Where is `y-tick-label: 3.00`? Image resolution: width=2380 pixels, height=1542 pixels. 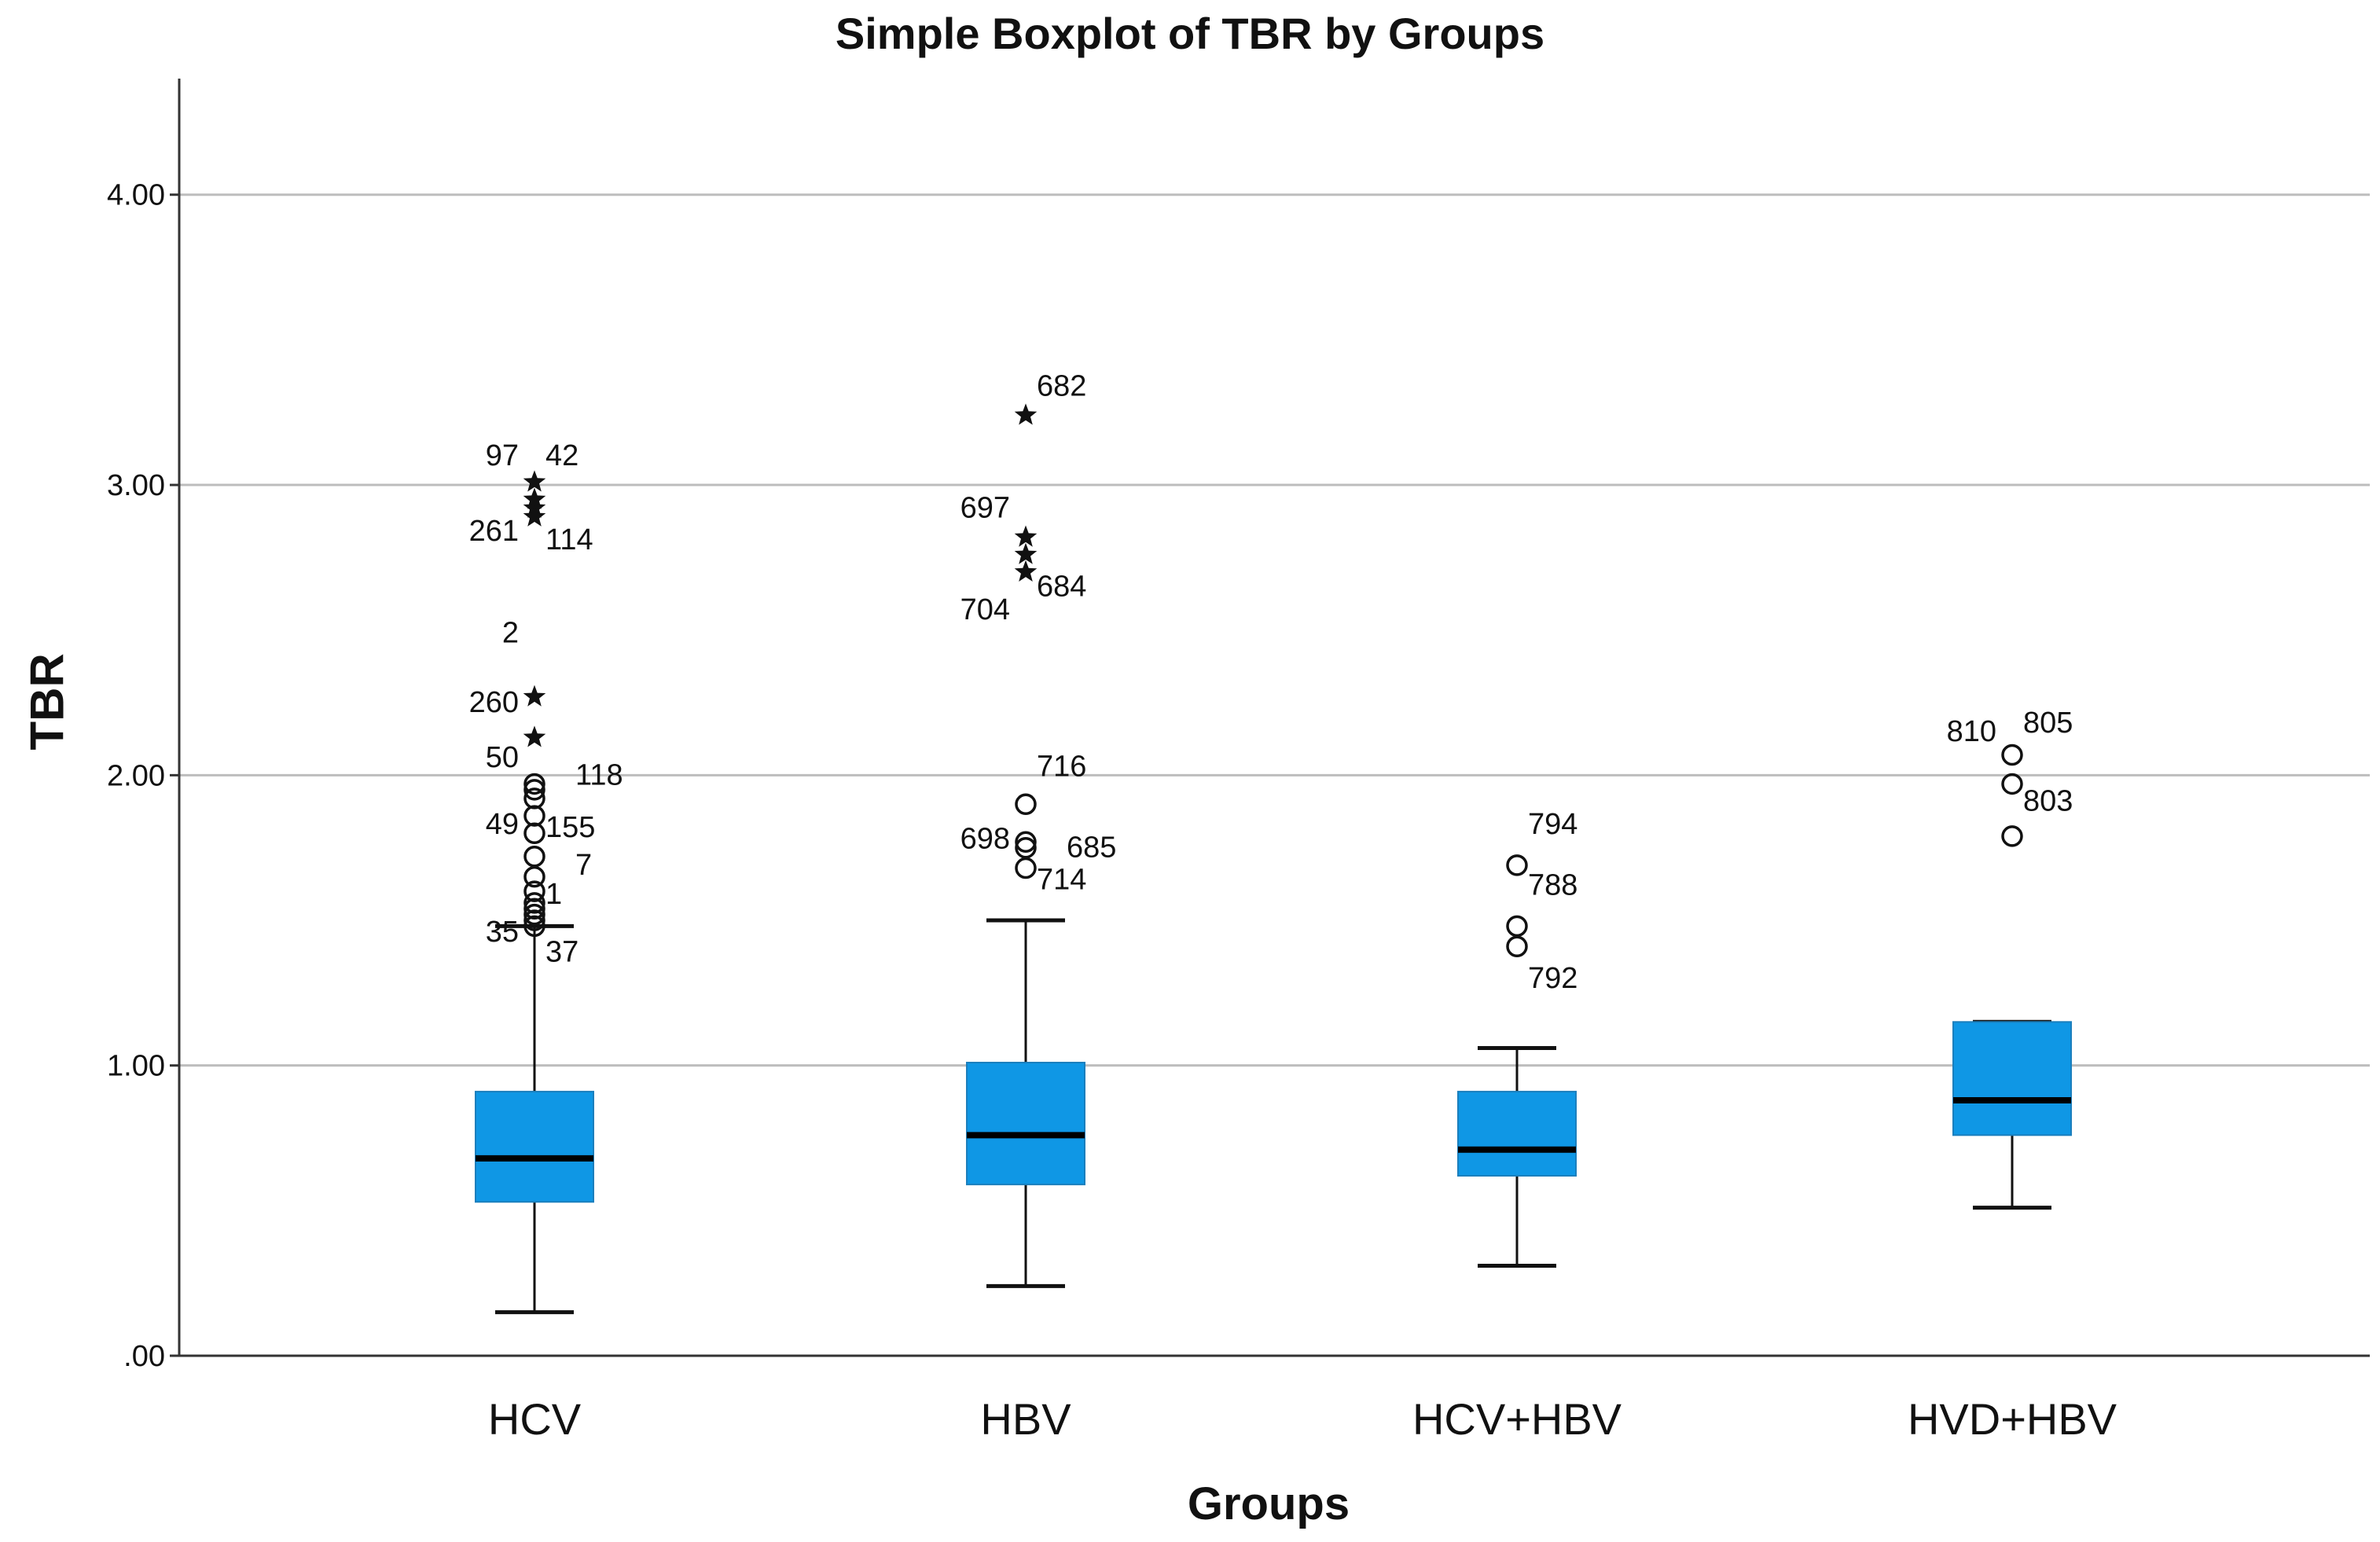 y-tick-label: 3.00 is located at coordinates (136, 485).